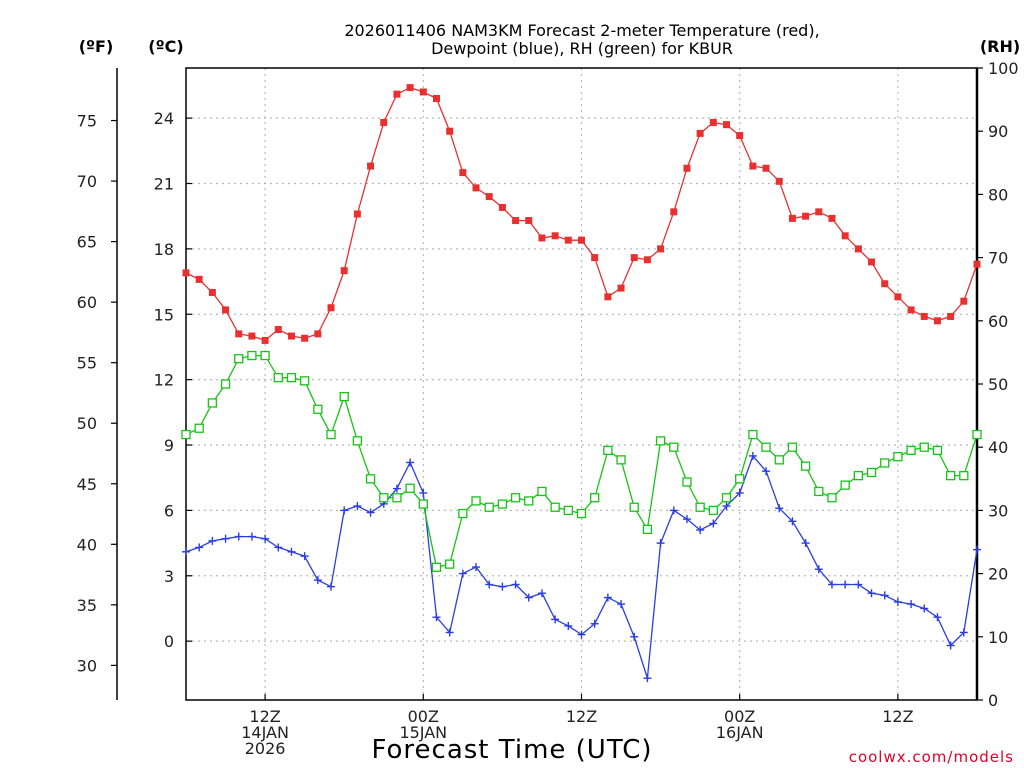  Describe the element at coordinates (164, 380) in the screenshot. I see `celsius-tick-label: 12` at that location.